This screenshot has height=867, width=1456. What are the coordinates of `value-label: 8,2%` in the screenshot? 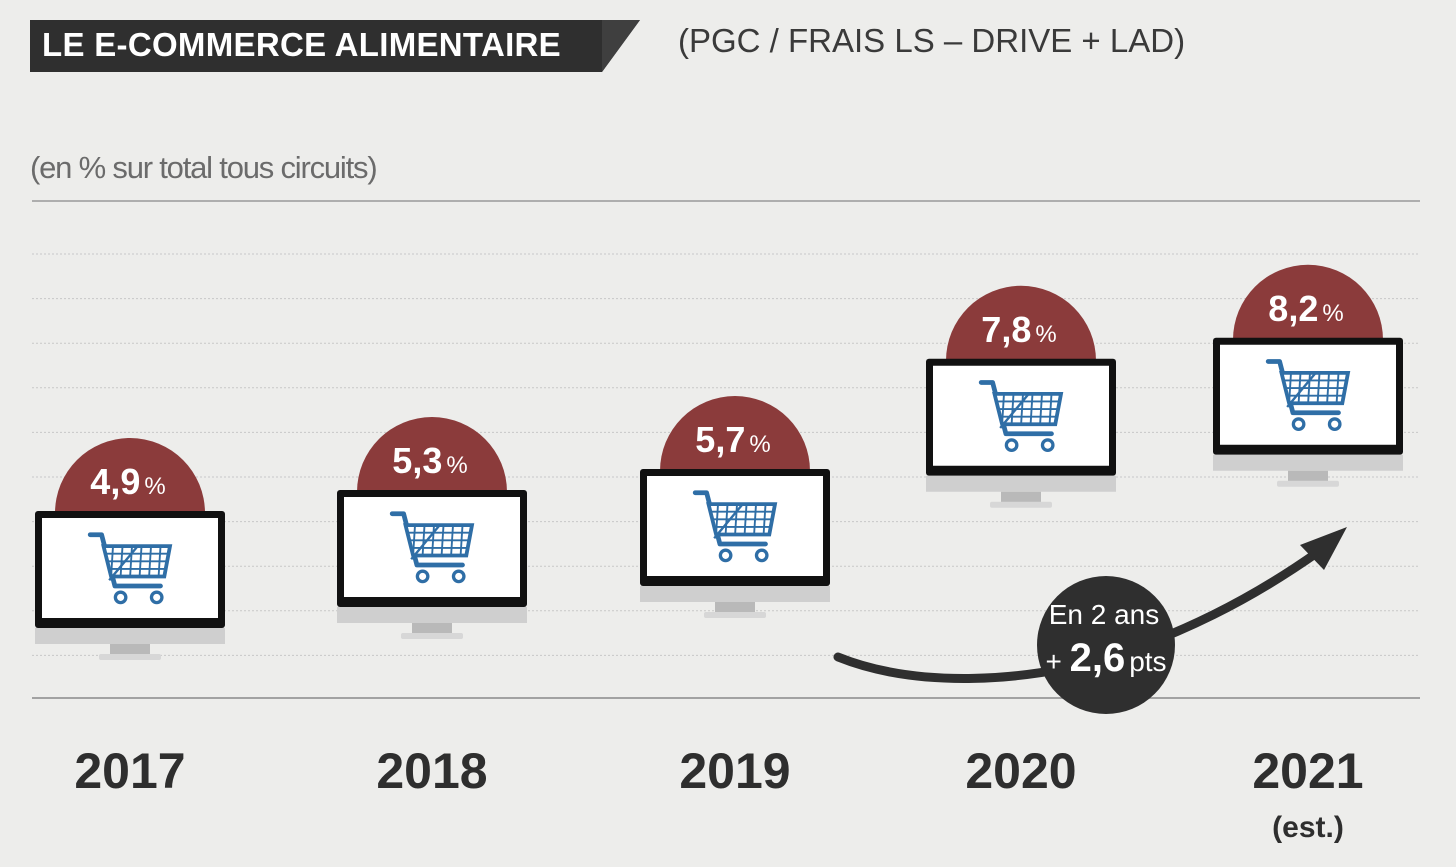 It's located at (1305, 308).